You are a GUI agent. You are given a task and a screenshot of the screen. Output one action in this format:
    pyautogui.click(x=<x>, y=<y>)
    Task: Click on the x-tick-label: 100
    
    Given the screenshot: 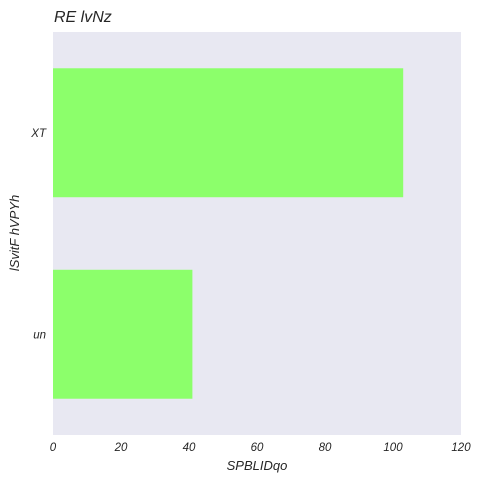 What is the action you would take?
    pyautogui.click(x=393, y=448)
    